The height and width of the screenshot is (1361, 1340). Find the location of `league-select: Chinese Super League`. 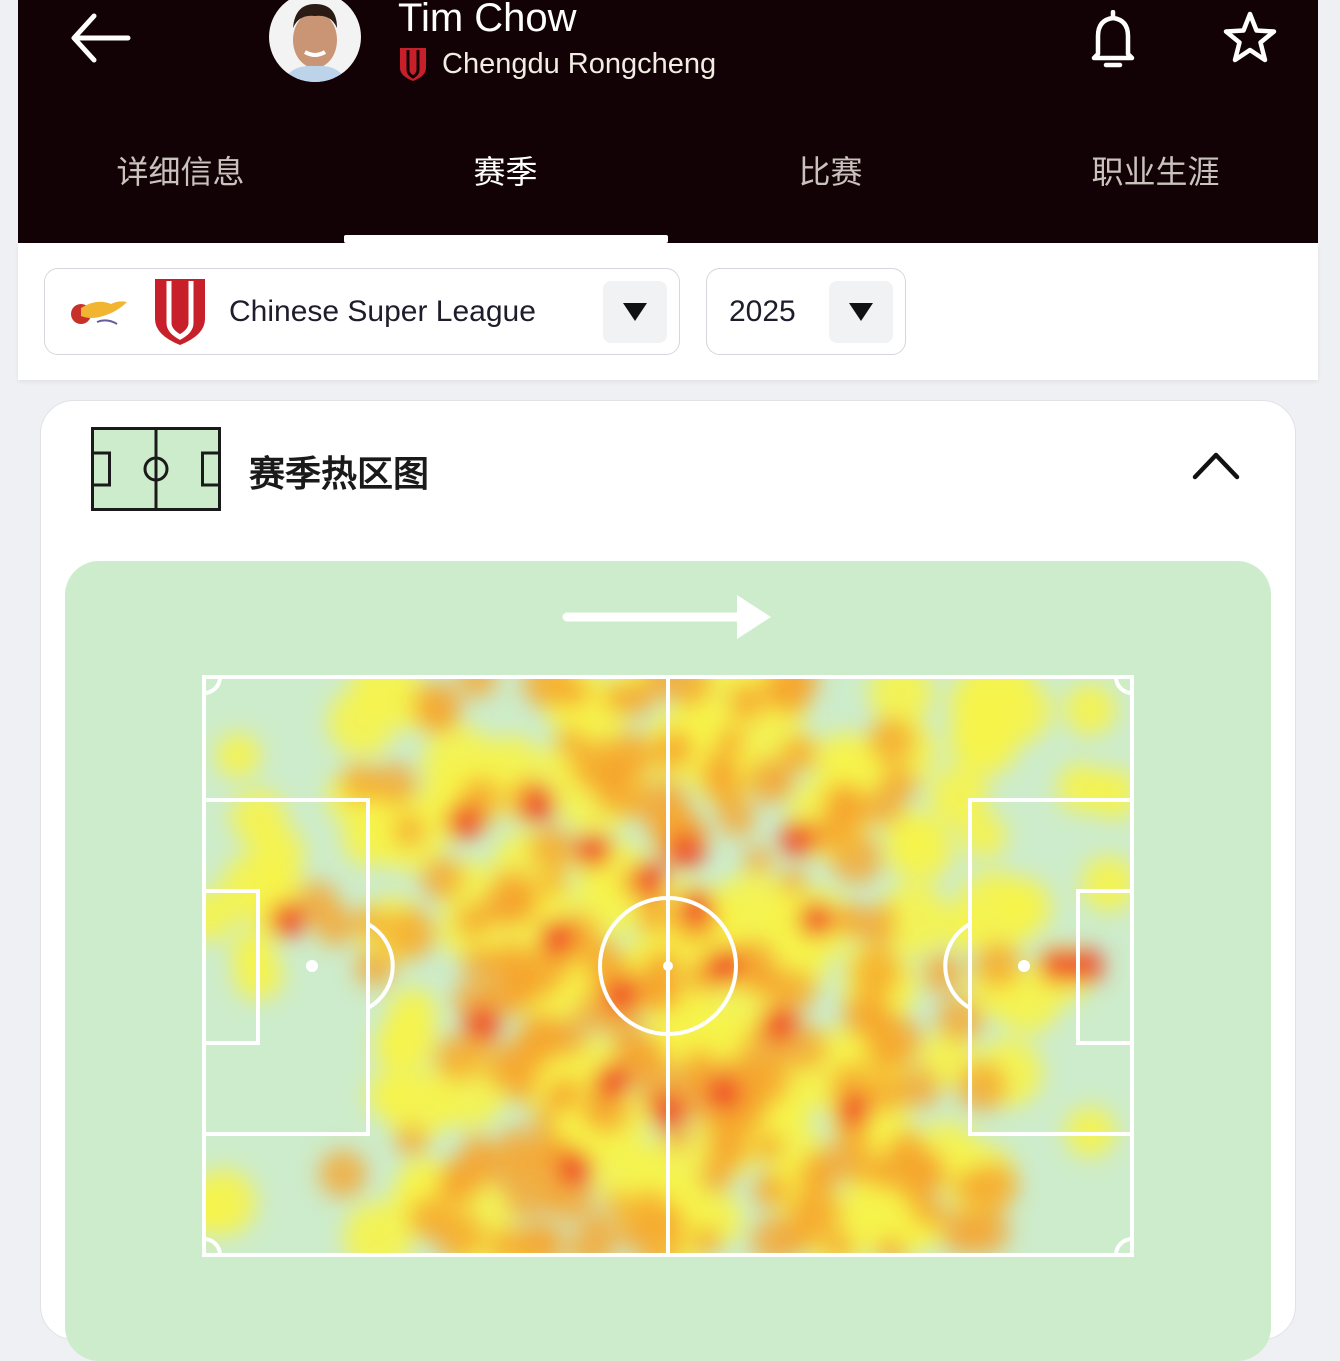

league-select: Chinese Super League is located at coordinates (362, 311).